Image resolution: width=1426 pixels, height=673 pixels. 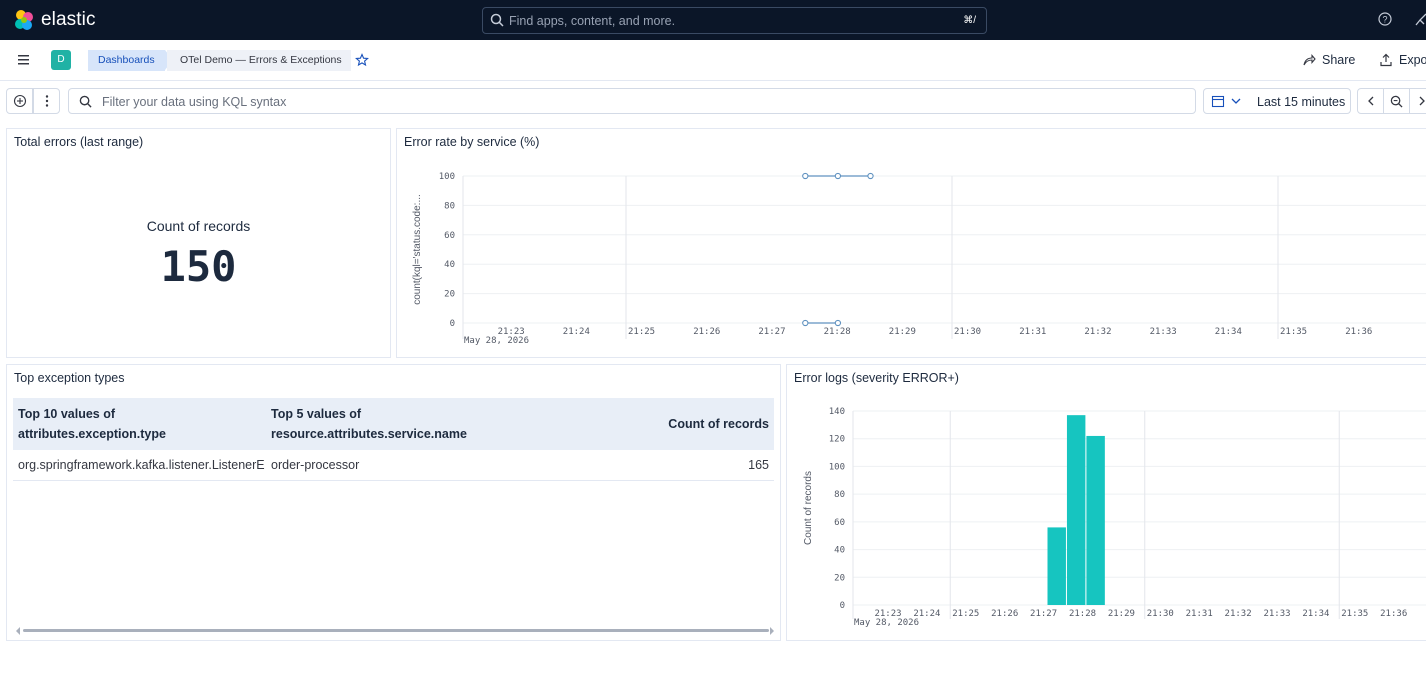 I want to click on y-tick-label: 100, so click(x=447, y=177).